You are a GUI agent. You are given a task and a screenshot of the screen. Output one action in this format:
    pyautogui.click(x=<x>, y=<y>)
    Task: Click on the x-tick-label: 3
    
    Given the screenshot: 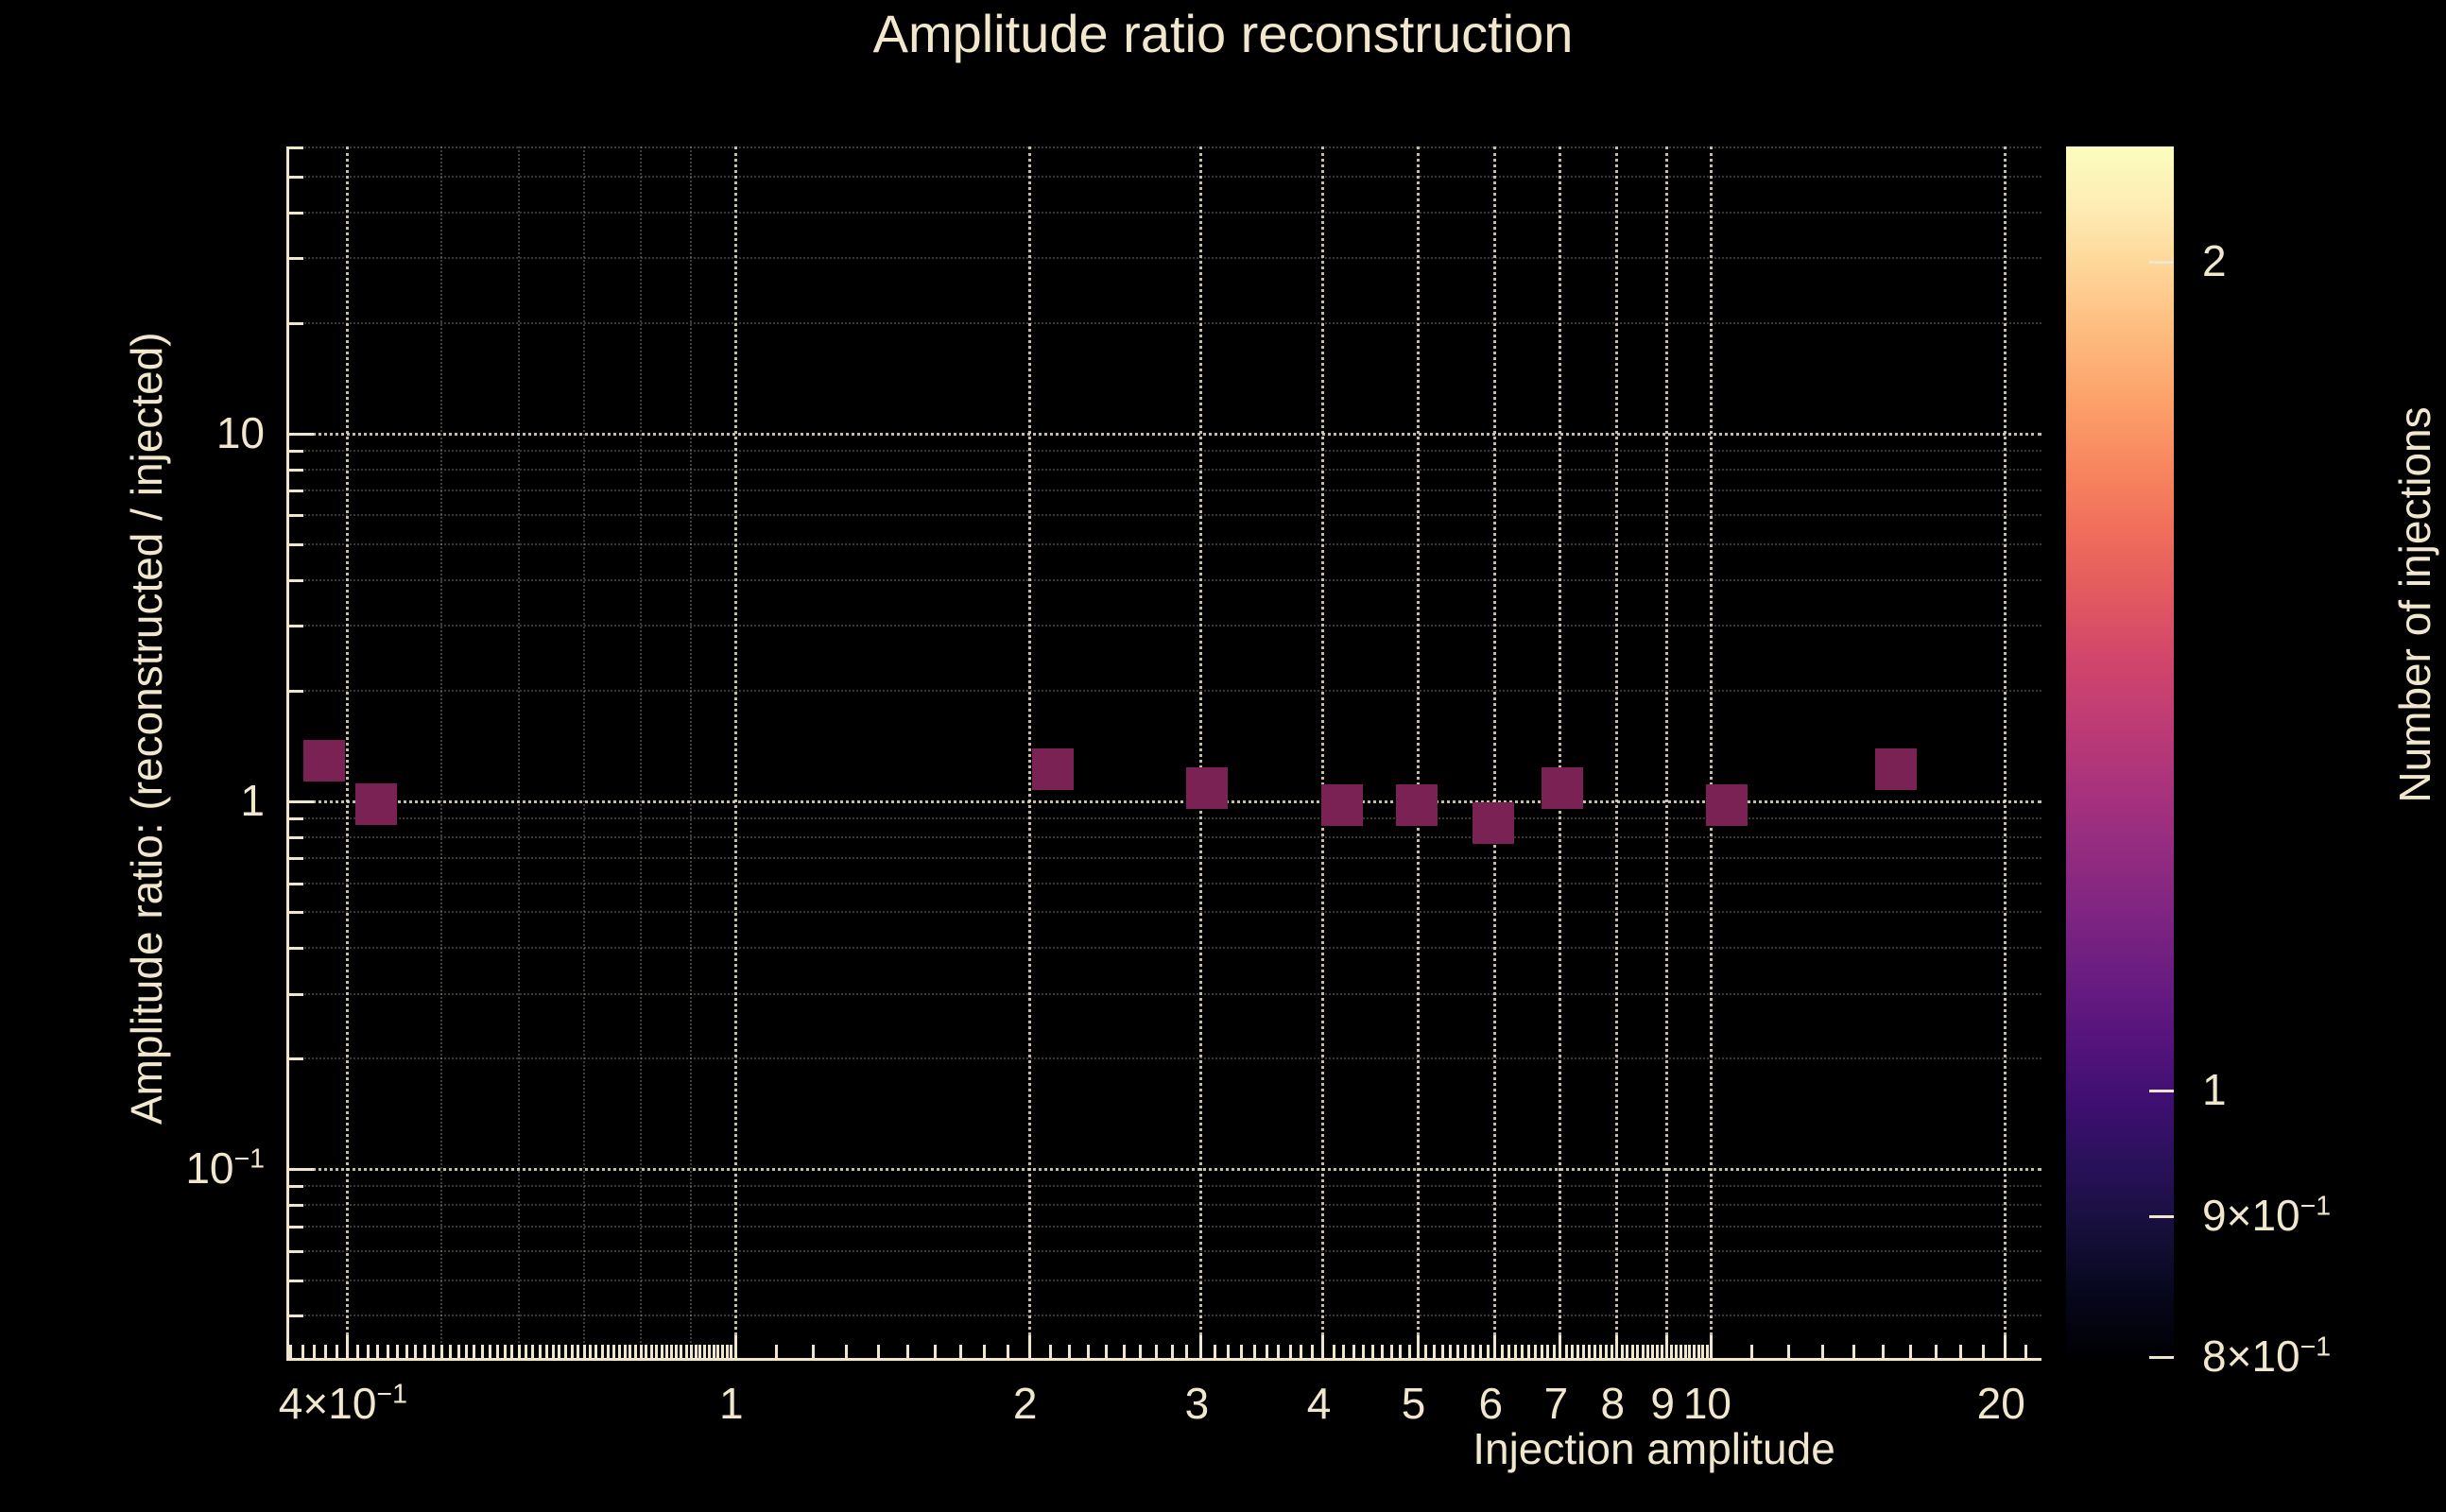 What is the action you would take?
    pyautogui.click(x=1197, y=1403)
    